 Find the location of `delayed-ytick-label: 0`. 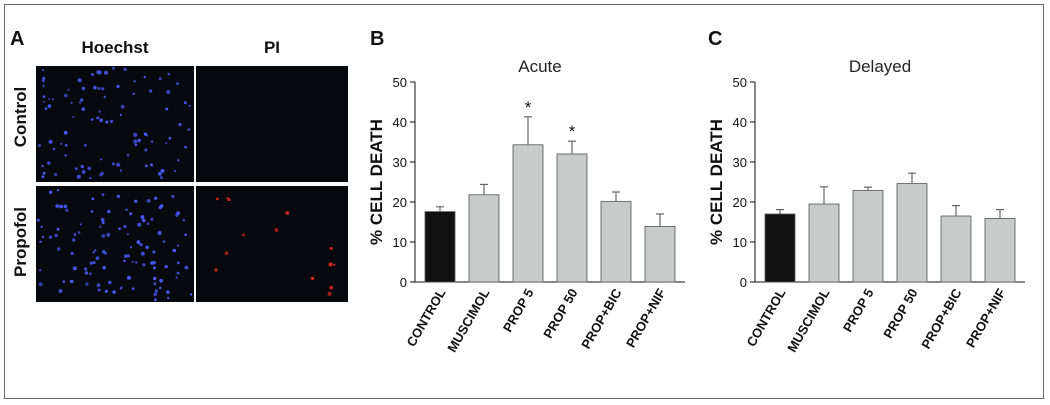

delayed-ytick-label: 0 is located at coordinates (743, 282).